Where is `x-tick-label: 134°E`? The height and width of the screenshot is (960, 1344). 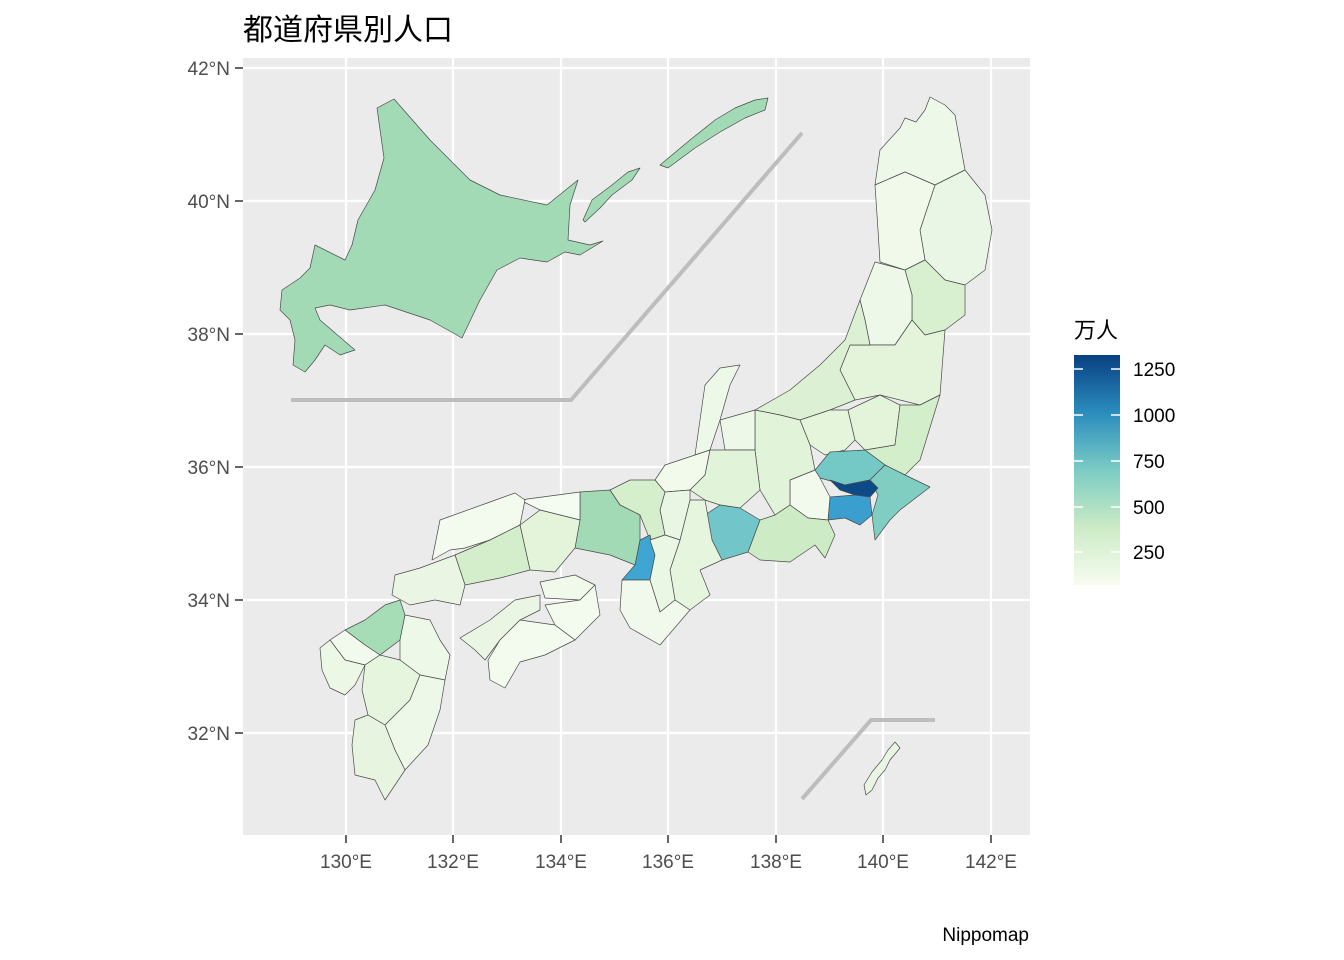
x-tick-label: 134°E is located at coordinates (561, 862).